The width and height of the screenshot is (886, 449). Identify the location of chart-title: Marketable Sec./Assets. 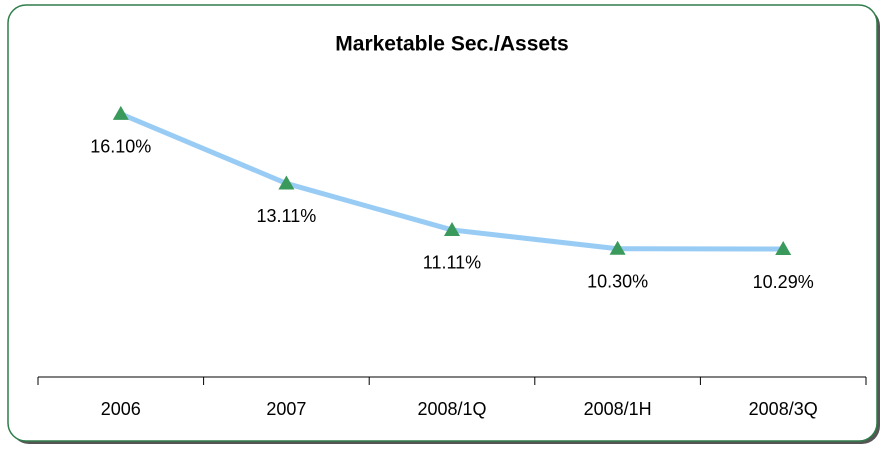
(451, 44).